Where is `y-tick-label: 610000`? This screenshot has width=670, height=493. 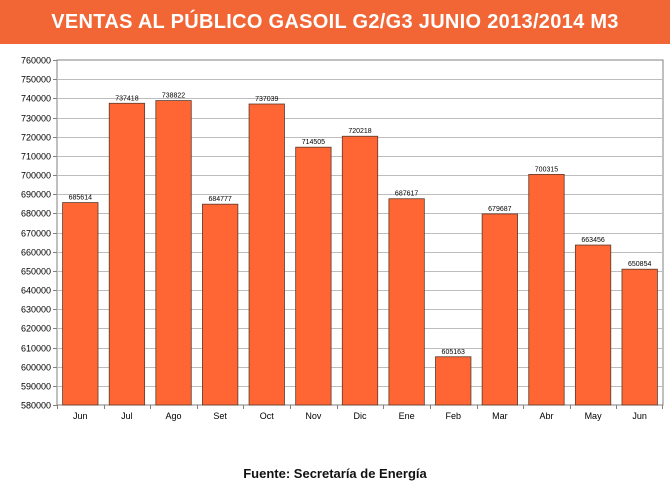
y-tick-label: 610000 is located at coordinates (36, 349).